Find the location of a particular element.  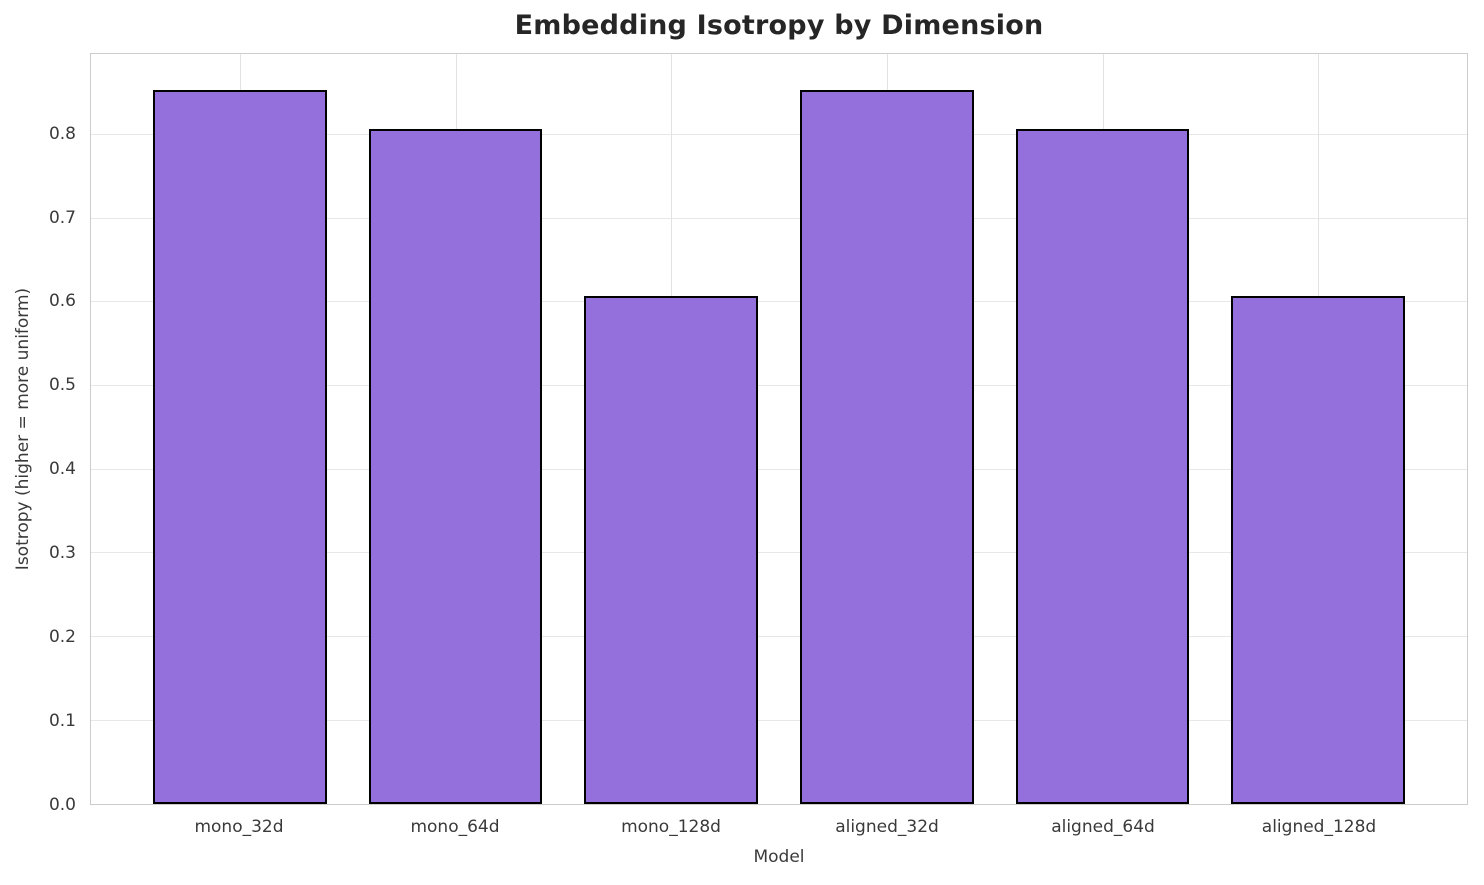

y-tick-label: 0.4 is located at coordinates (62, 469).